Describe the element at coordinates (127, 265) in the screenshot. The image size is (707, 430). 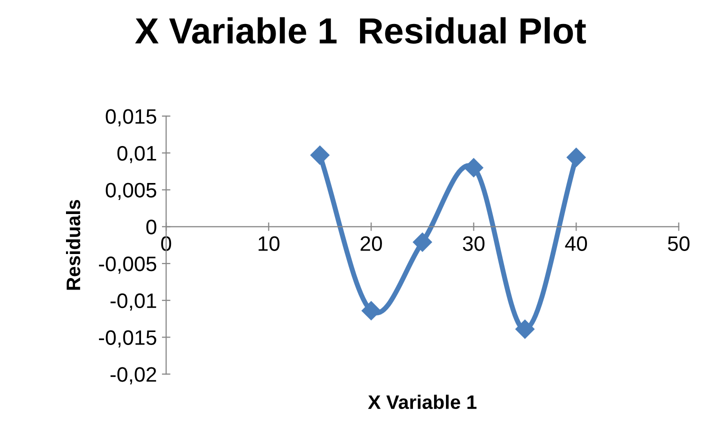
I see `y-tick-label: -0,005` at that location.